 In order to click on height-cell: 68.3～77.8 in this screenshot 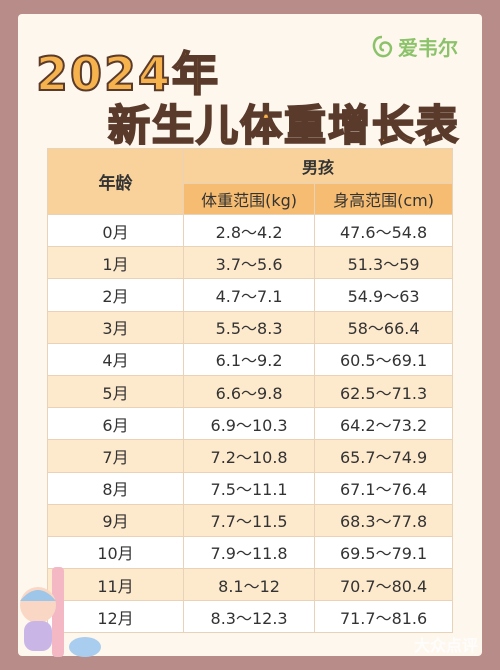, I will do `click(383, 520)`.